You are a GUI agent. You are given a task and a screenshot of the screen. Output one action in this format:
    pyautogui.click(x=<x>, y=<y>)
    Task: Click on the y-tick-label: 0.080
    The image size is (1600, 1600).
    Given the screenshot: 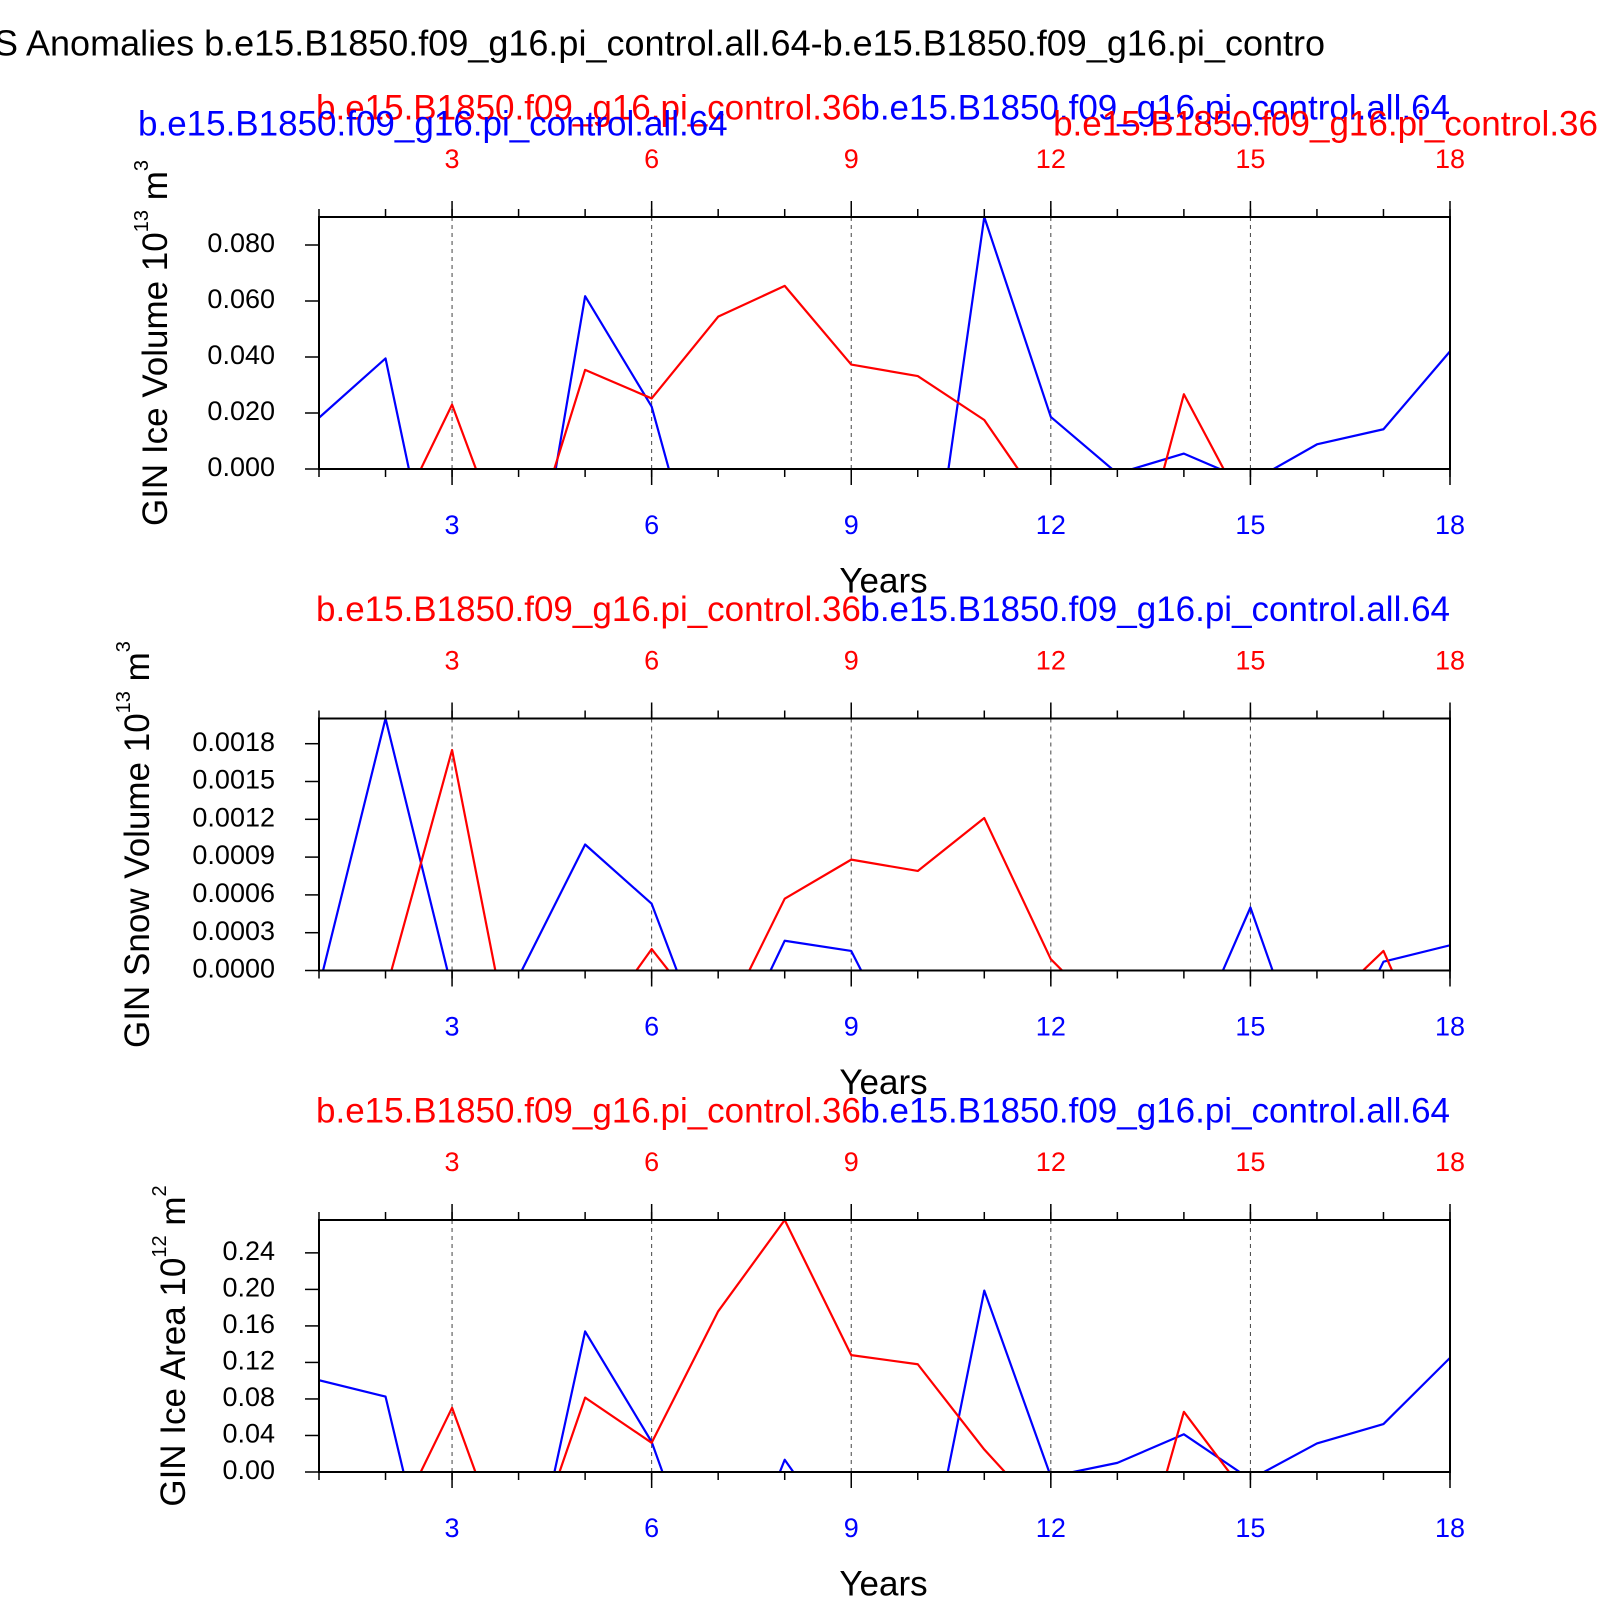 What is the action you would take?
    pyautogui.click(x=241, y=243)
    